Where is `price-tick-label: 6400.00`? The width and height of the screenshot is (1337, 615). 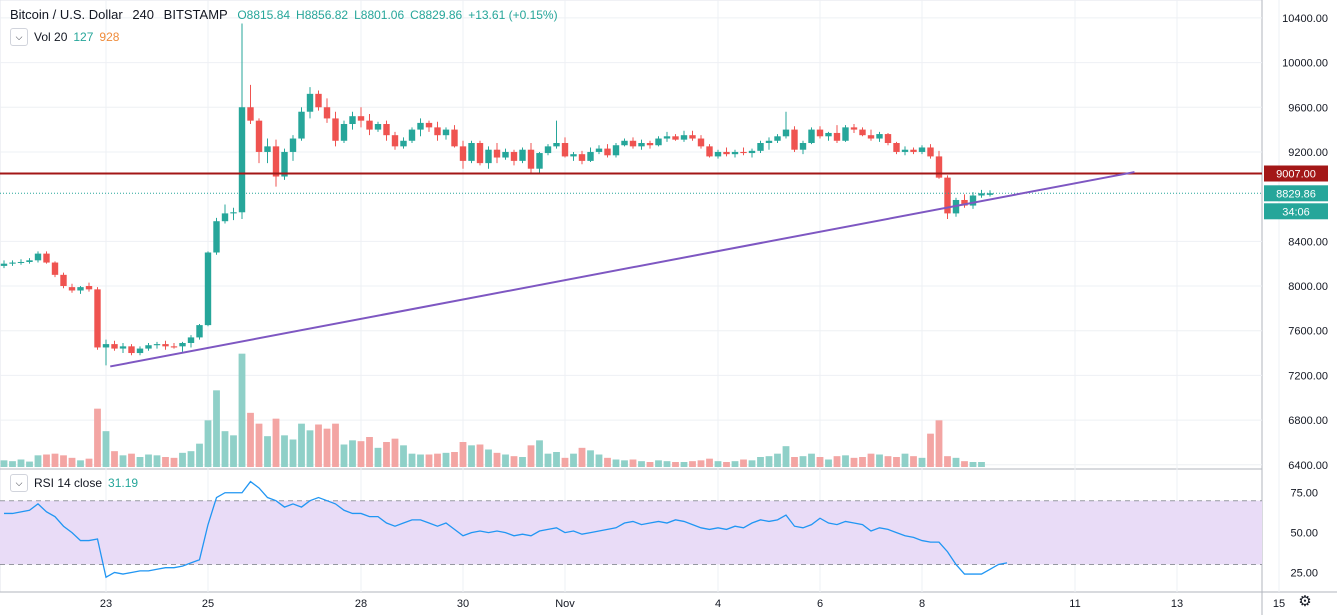
price-tick-label: 6400.00 is located at coordinates (1308, 466).